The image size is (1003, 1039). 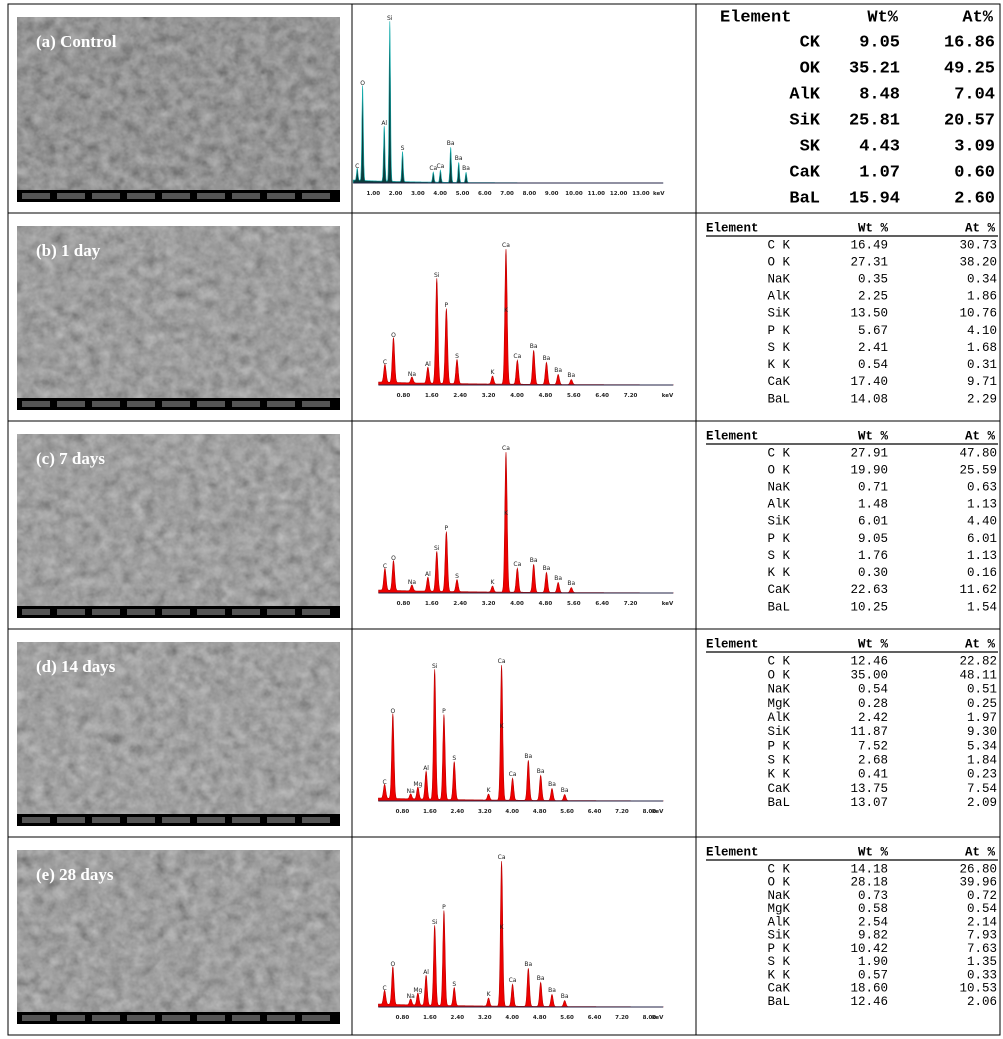 What do you see at coordinates (412, 374) in the screenshot?
I see `peak-label: Na` at bounding box center [412, 374].